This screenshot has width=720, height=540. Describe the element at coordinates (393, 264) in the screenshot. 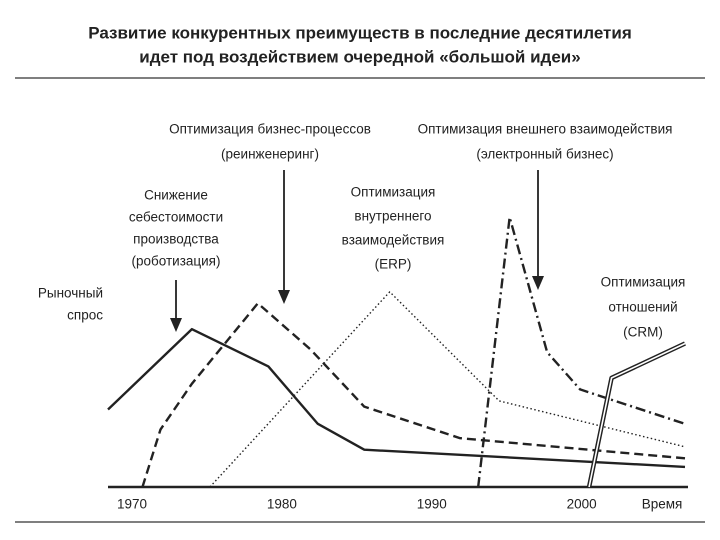

I see `annotation: (ERP)` at that location.